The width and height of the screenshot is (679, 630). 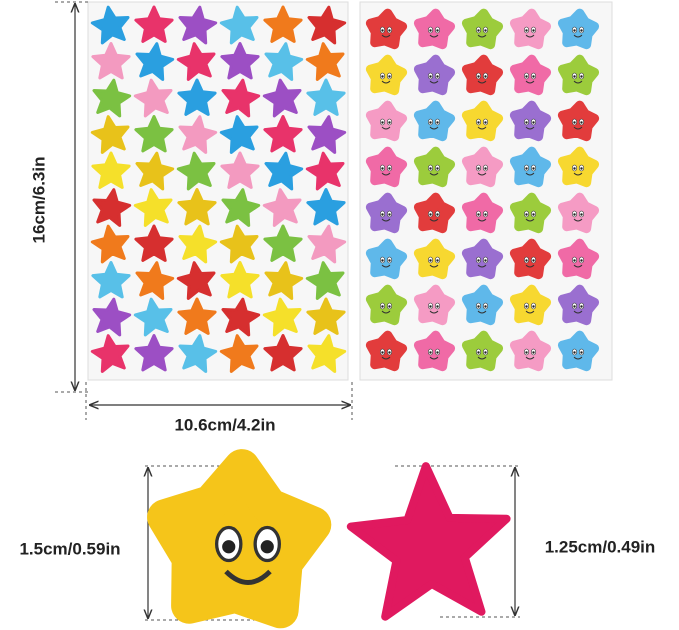 What do you see at coordinates (38, 200) in the screenshot?
I see `height-label: 16cm/6.3in` at bounding box center [38, 200].